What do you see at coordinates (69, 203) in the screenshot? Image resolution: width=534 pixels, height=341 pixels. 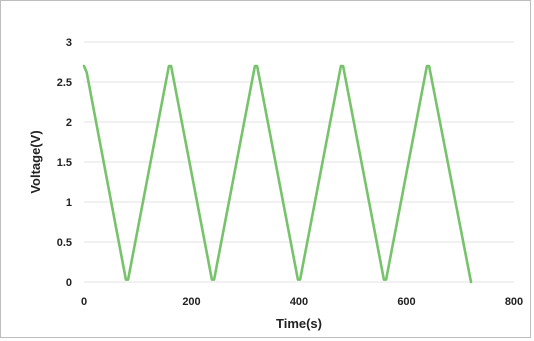 I see `y-tick-label: 1` at bounding box center [69, 203].